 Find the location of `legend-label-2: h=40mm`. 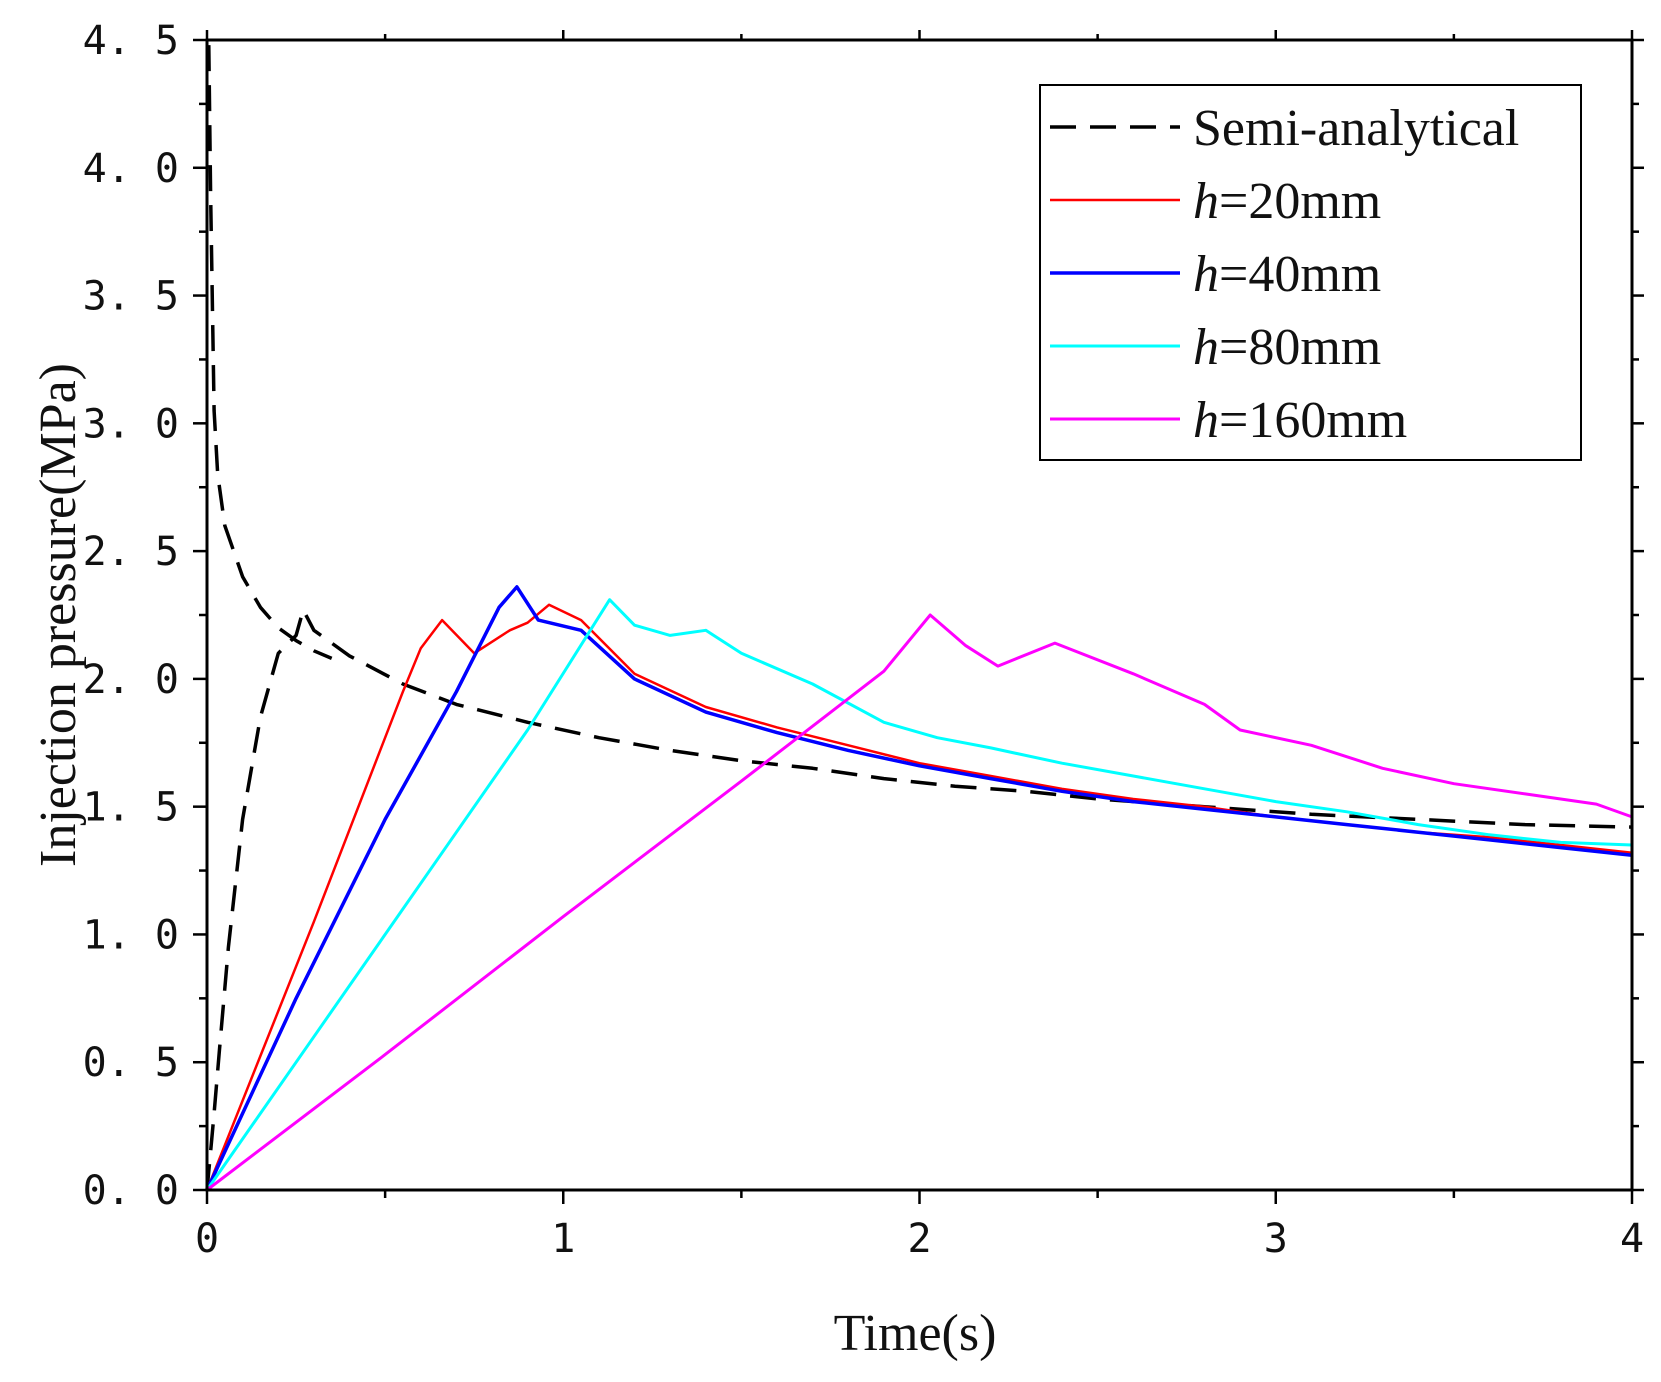

legend-label-2: h=40mm is located at coordinates (1287, 274).